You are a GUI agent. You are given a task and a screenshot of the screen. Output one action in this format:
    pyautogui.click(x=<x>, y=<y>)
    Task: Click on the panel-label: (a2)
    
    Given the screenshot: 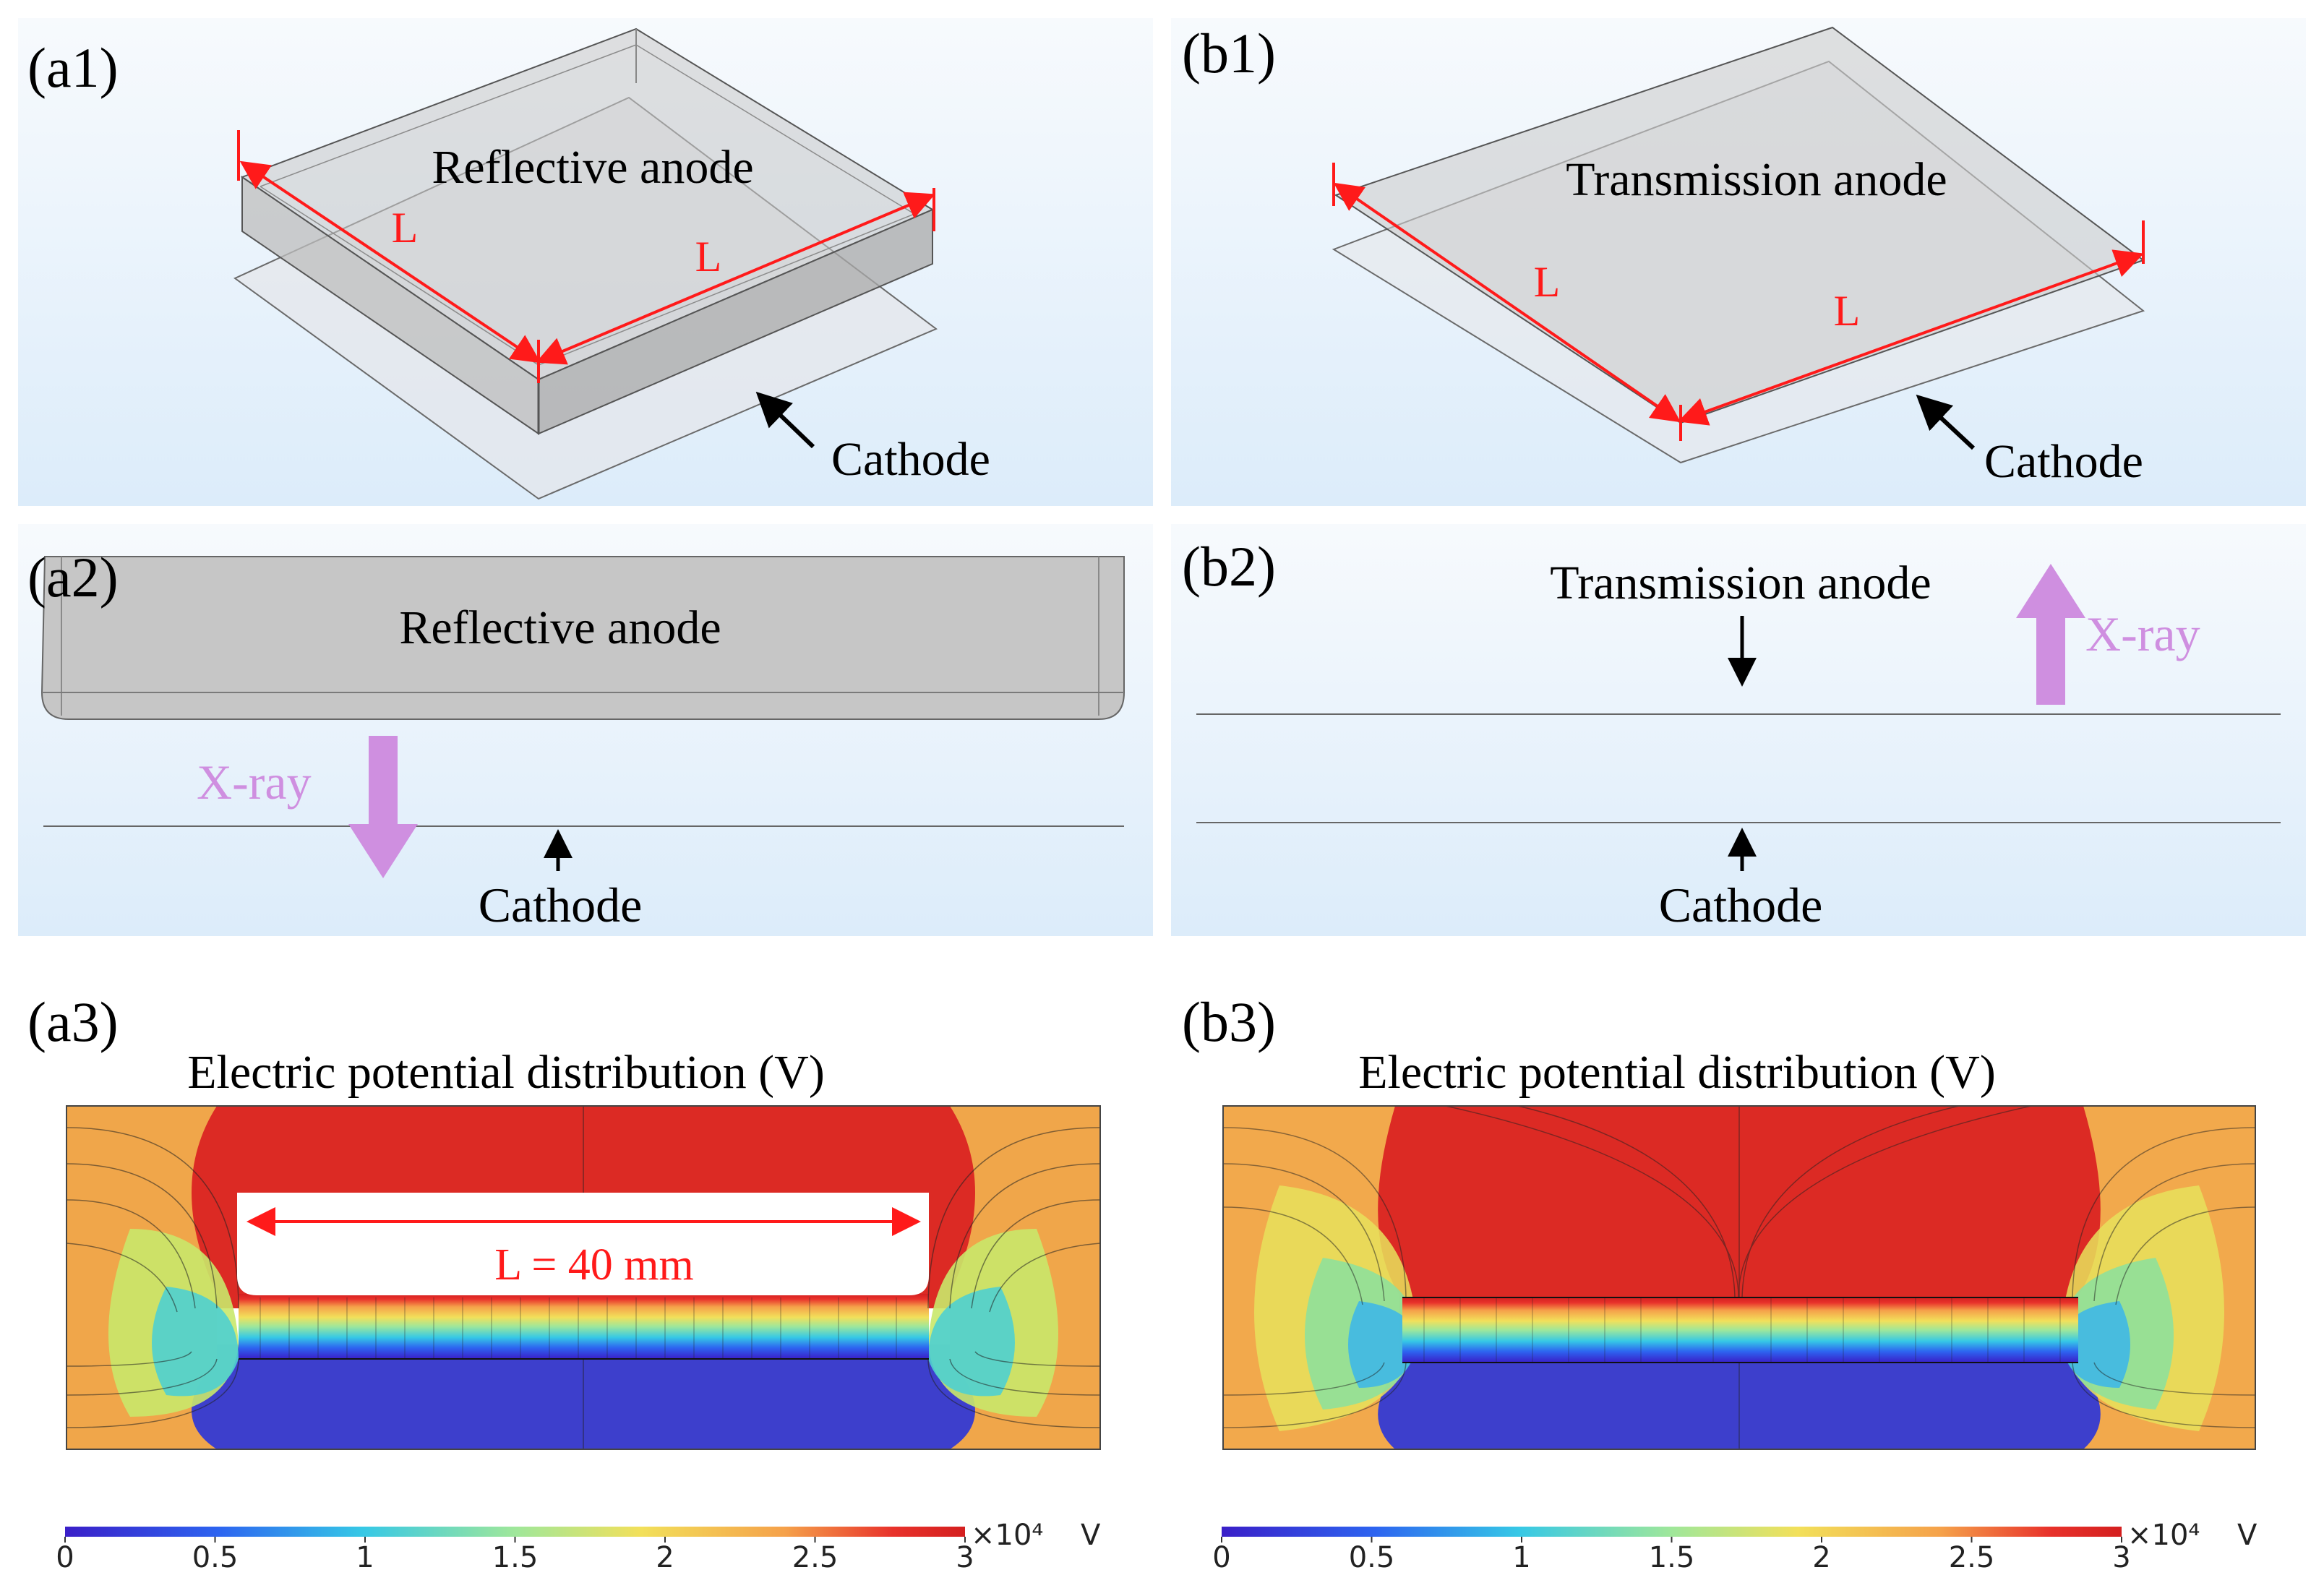 What is the action you would take?
    pyautogui.click(x=73, y=577)
    